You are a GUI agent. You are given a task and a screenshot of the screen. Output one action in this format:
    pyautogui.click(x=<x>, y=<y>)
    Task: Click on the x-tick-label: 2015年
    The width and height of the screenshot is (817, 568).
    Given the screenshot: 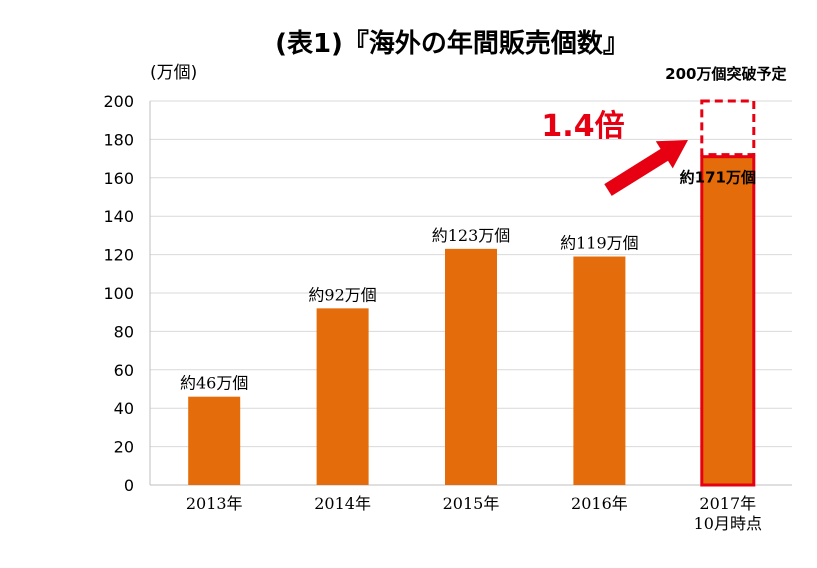 What is the action you would take?
    pyautogui.click(x=471, y=503)
    